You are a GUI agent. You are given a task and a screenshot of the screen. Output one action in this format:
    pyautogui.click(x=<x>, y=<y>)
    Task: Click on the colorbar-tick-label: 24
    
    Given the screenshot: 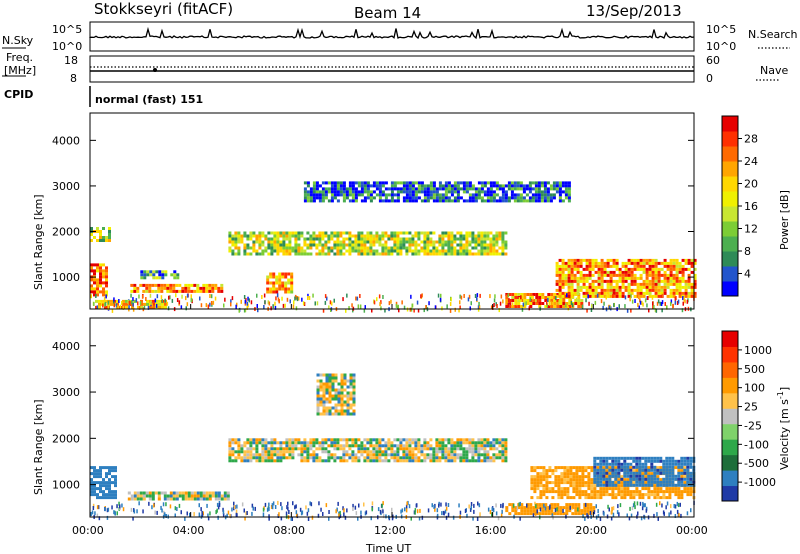 What is the action you would take?
    pyautogui.click(x=751, y=161)
    